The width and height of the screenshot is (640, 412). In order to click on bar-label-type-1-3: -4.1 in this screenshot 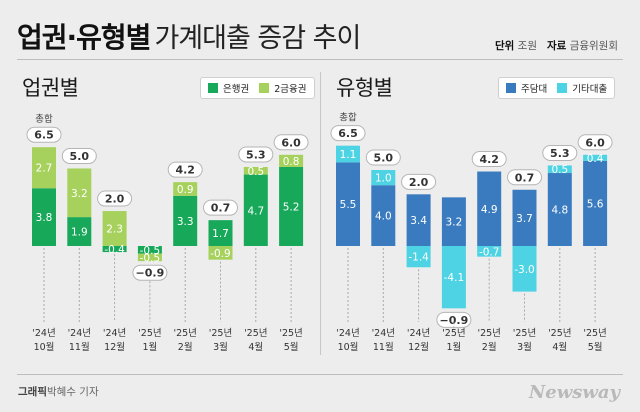, I will do `click(454, 278)`.